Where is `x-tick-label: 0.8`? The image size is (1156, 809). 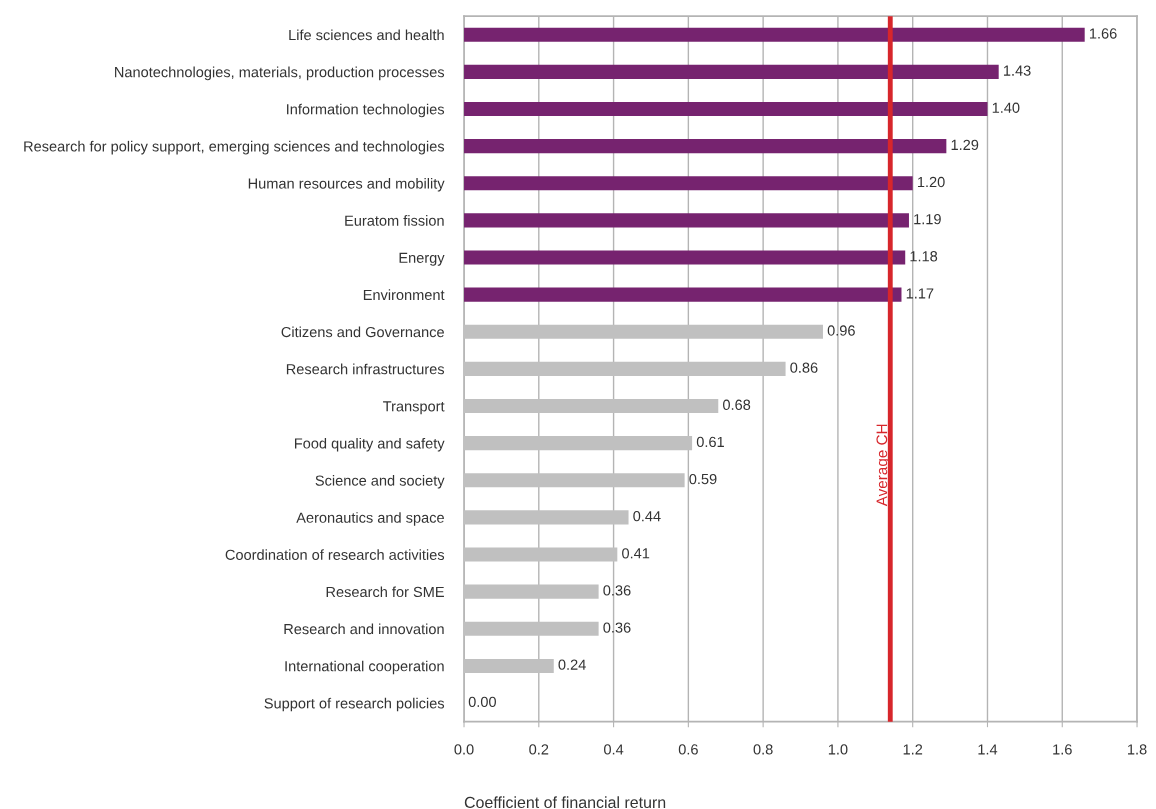 x-tick-label: 0.8 is located at coordinates (763, 749).